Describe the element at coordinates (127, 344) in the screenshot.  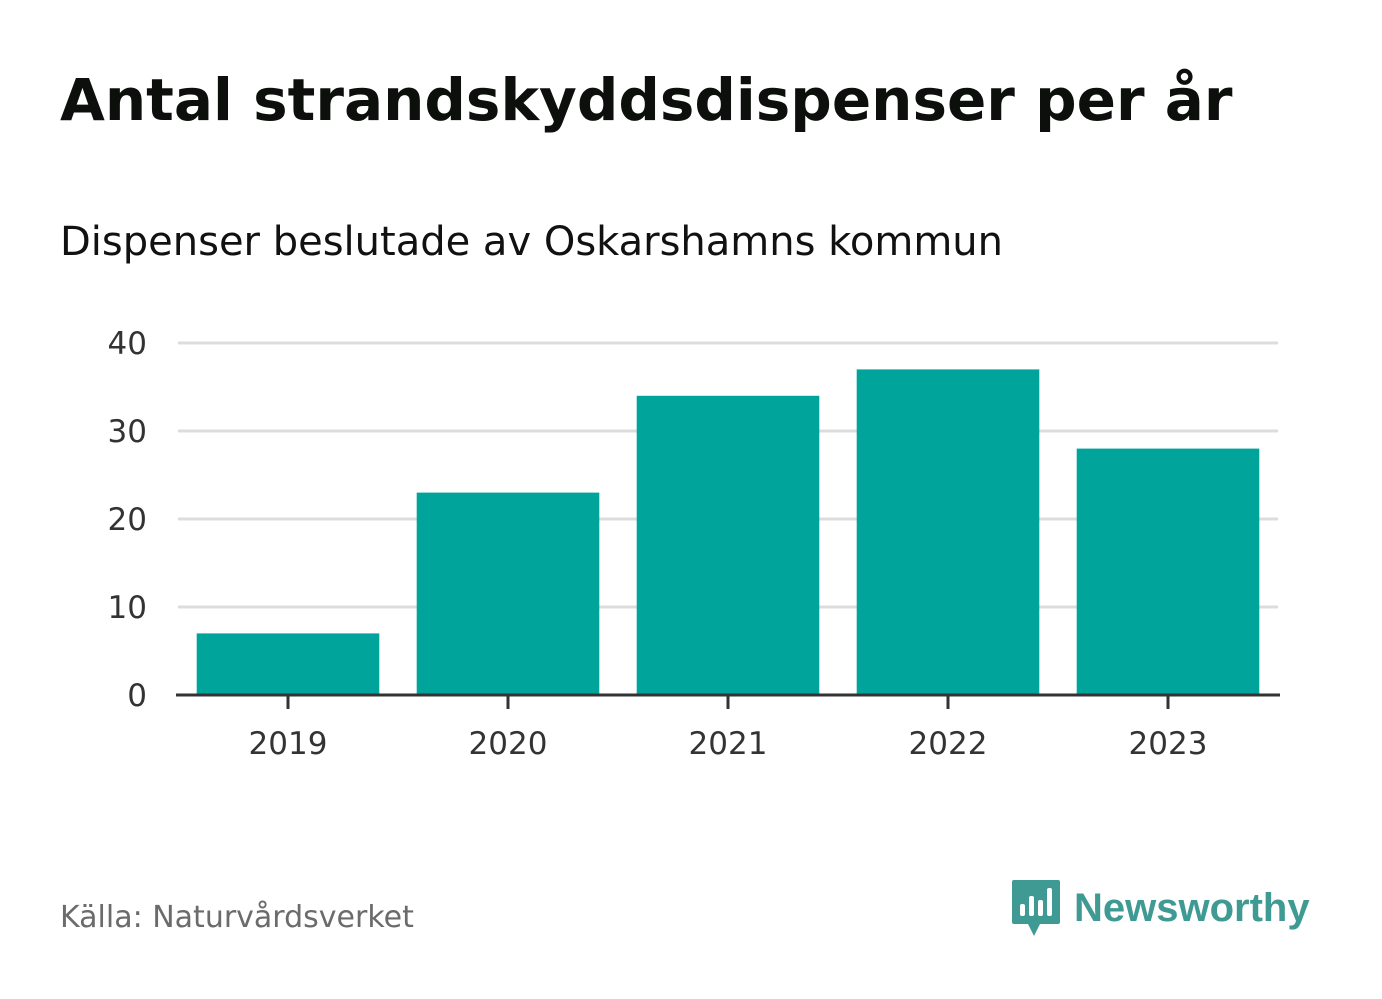
I see `y-tick-label: 40` at that location.